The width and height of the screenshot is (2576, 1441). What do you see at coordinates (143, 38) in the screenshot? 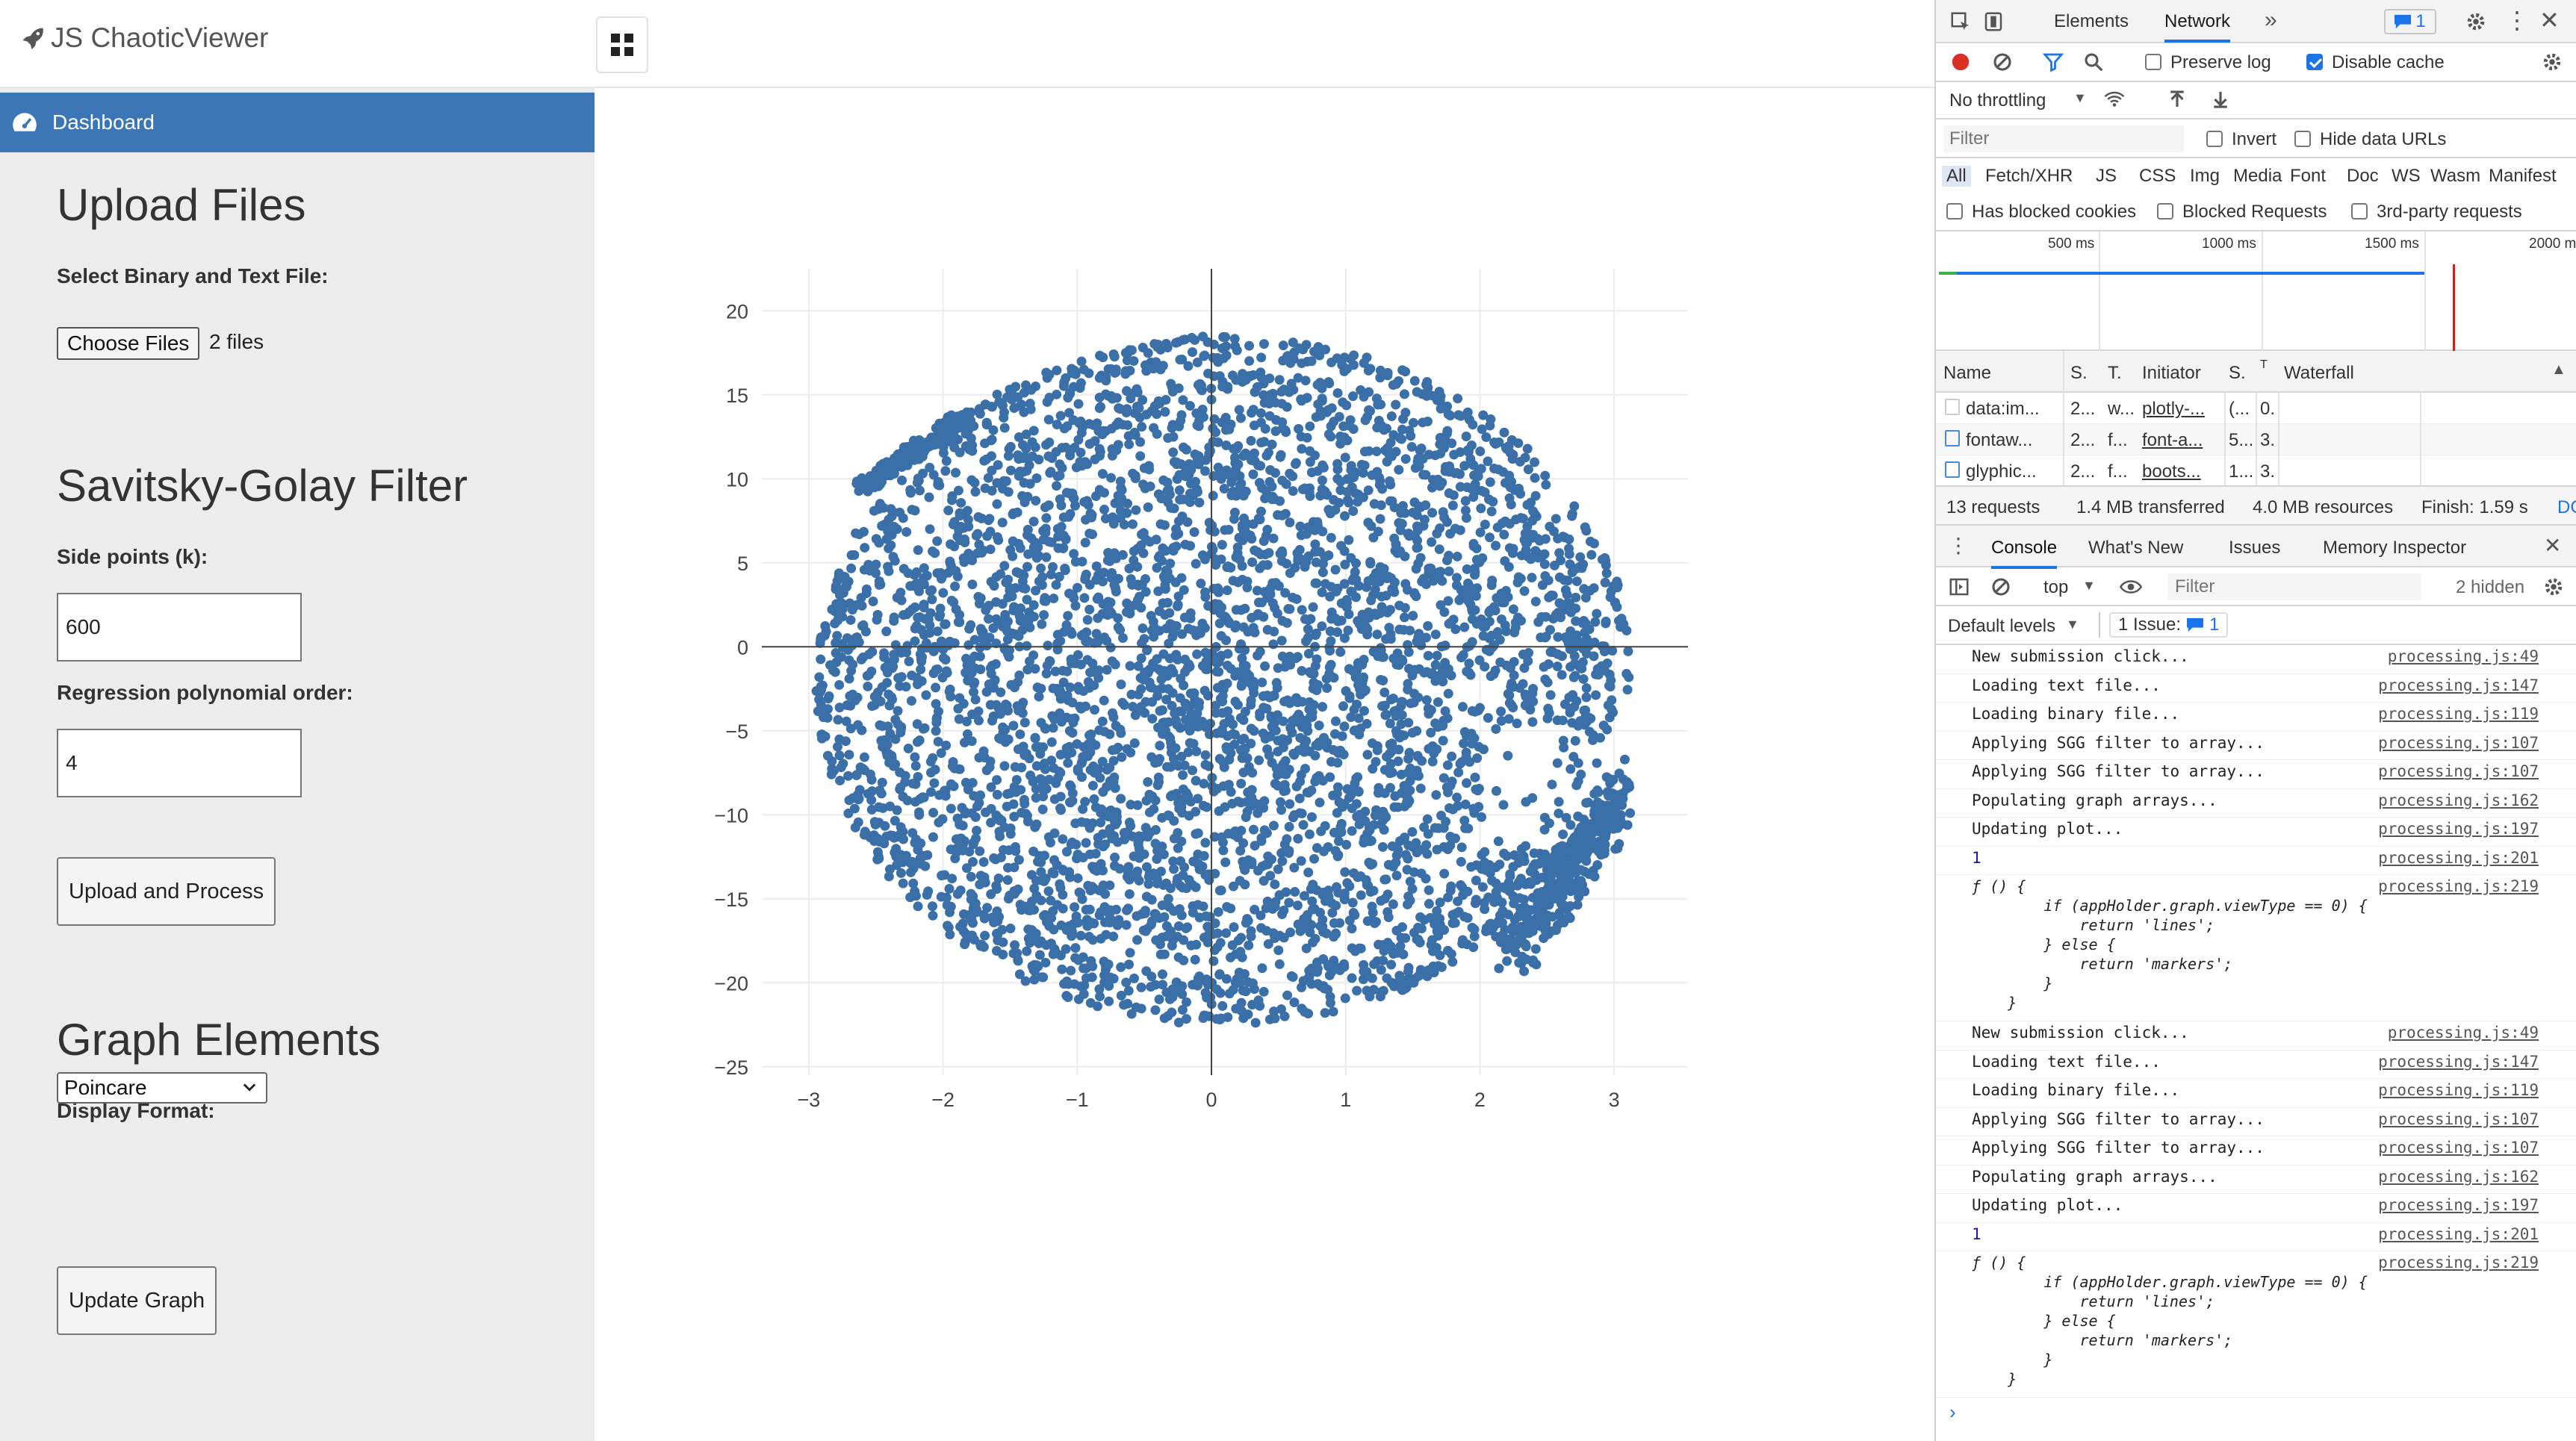
I see `brand: JS ChaoticViewer` at bounding box center [143, 38].